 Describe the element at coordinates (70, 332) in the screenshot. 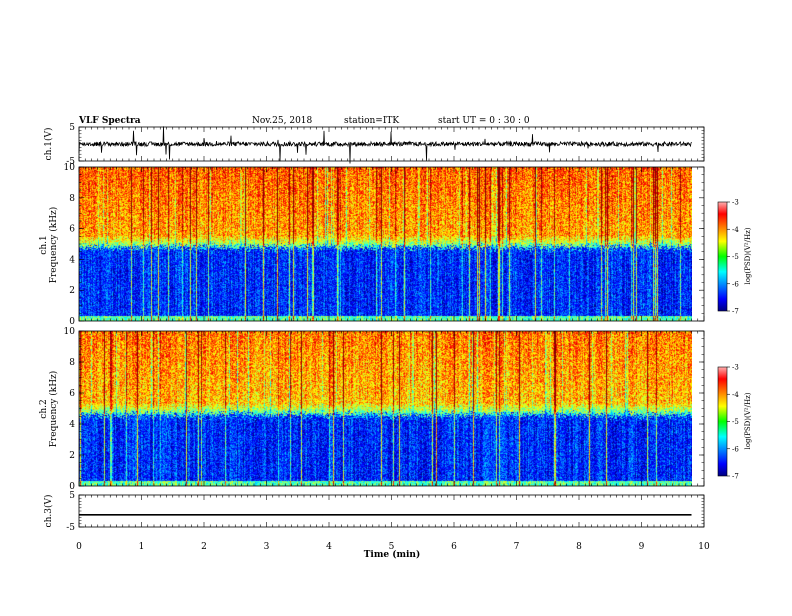

I see `ytick-label-s2-5: 10` at that location.